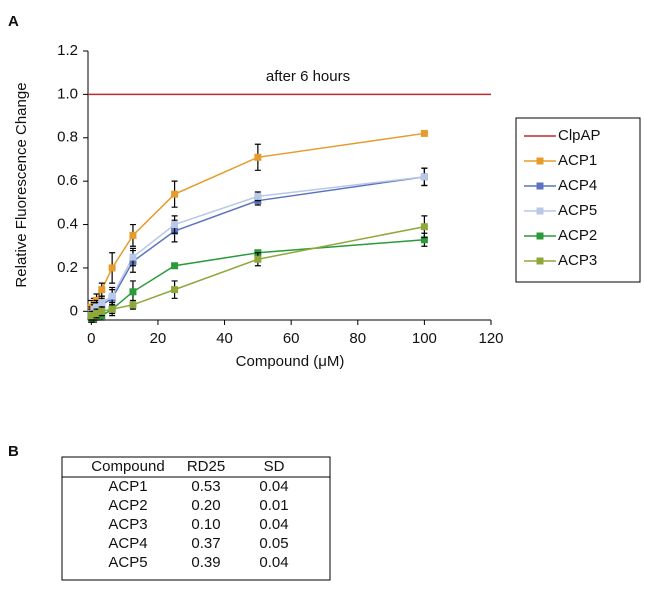  I want to click on table-cell: ACP5, so click(127, 562).